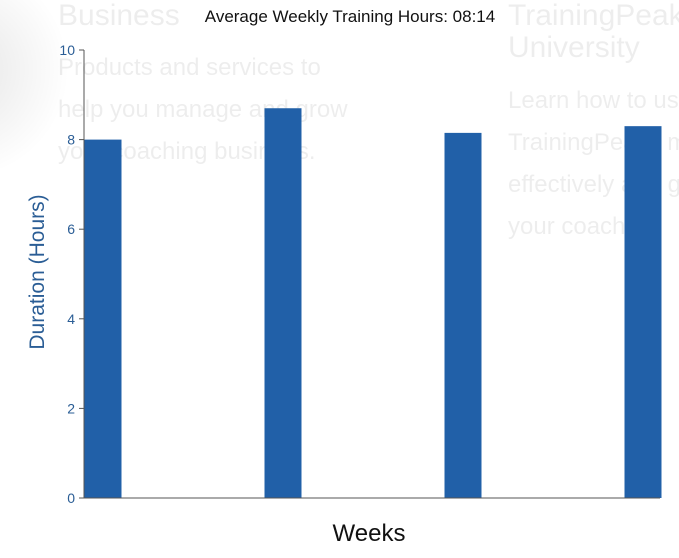 This screenshot has width=679, height=558. I want to click on background-left-title: Business, so click(119, 16).